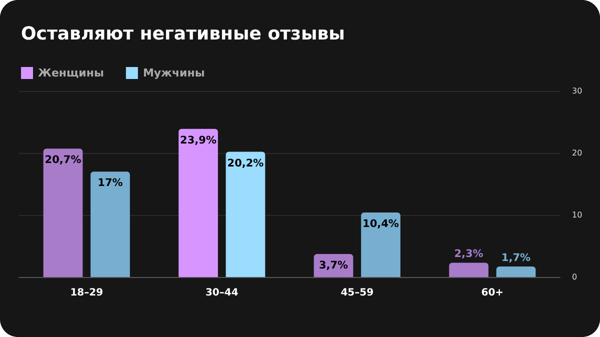  Describe the element at coordinates (173, 73) in the screenshot. I see `legend-label: Мужчины` at that location.